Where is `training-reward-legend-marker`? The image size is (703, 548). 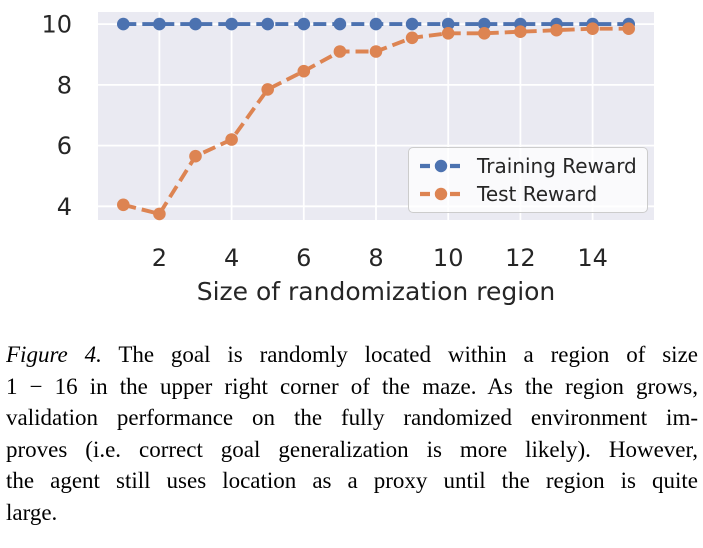
training-reward-legend-marker is located at coordinates (441, 166).